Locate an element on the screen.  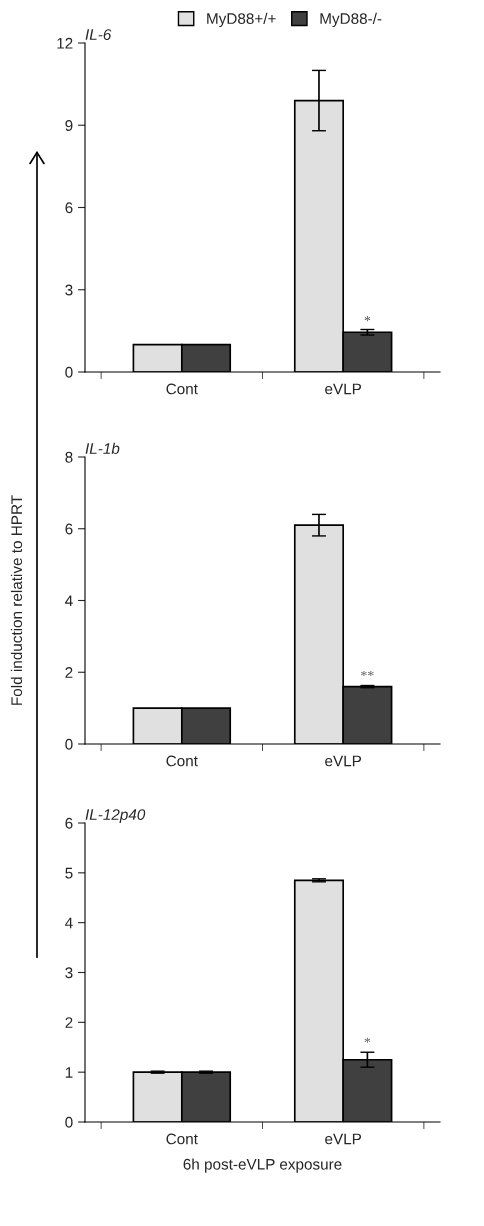
annotation: ** is located at coordinates (367, 673).